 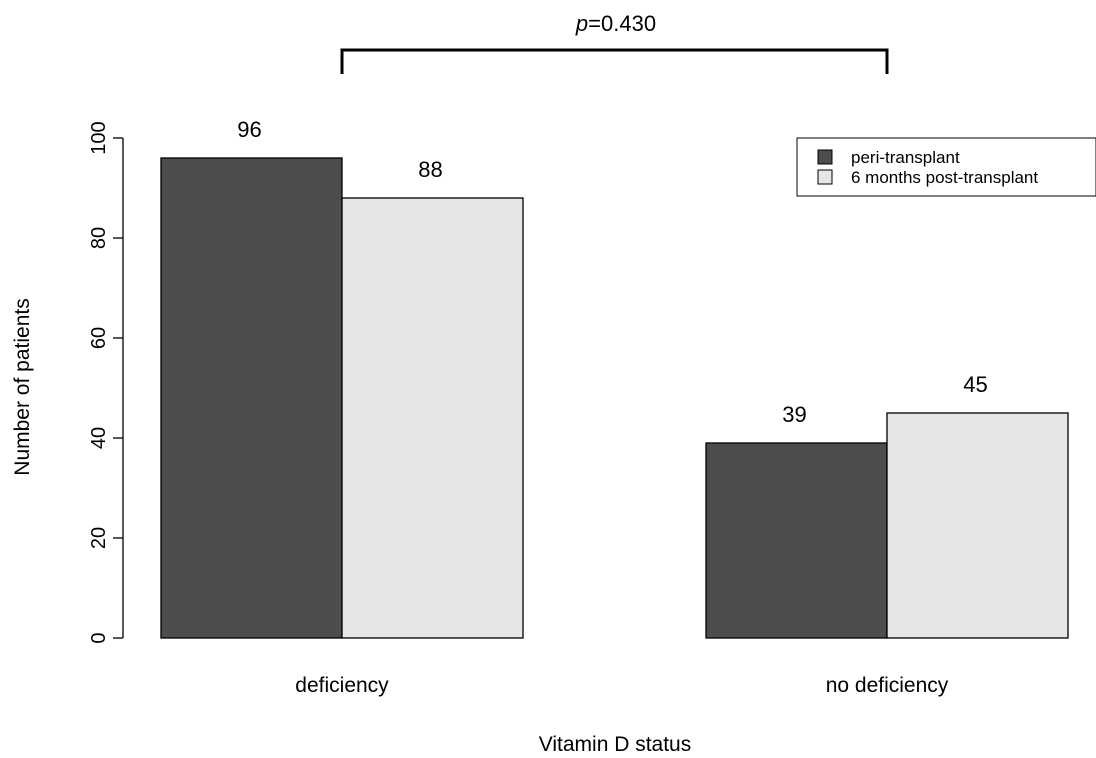 What do you see at coordinates (22, 386) in the screenshot?
I see `y-axis-title: Number of patients` at bounding box center [22, 386].